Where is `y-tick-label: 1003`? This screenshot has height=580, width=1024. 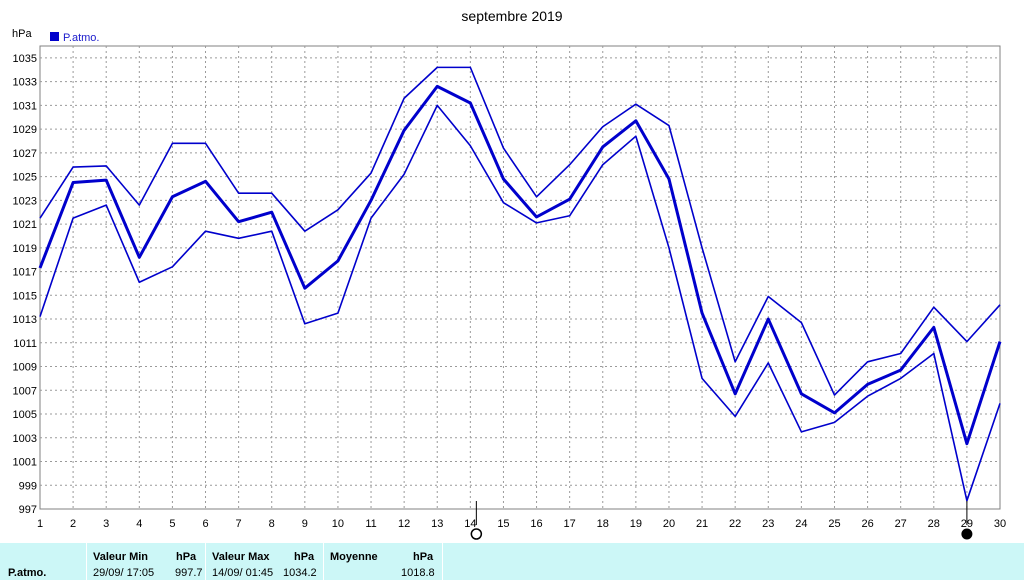
y-tick-label: 1003 is located at coordinates (25, 439).